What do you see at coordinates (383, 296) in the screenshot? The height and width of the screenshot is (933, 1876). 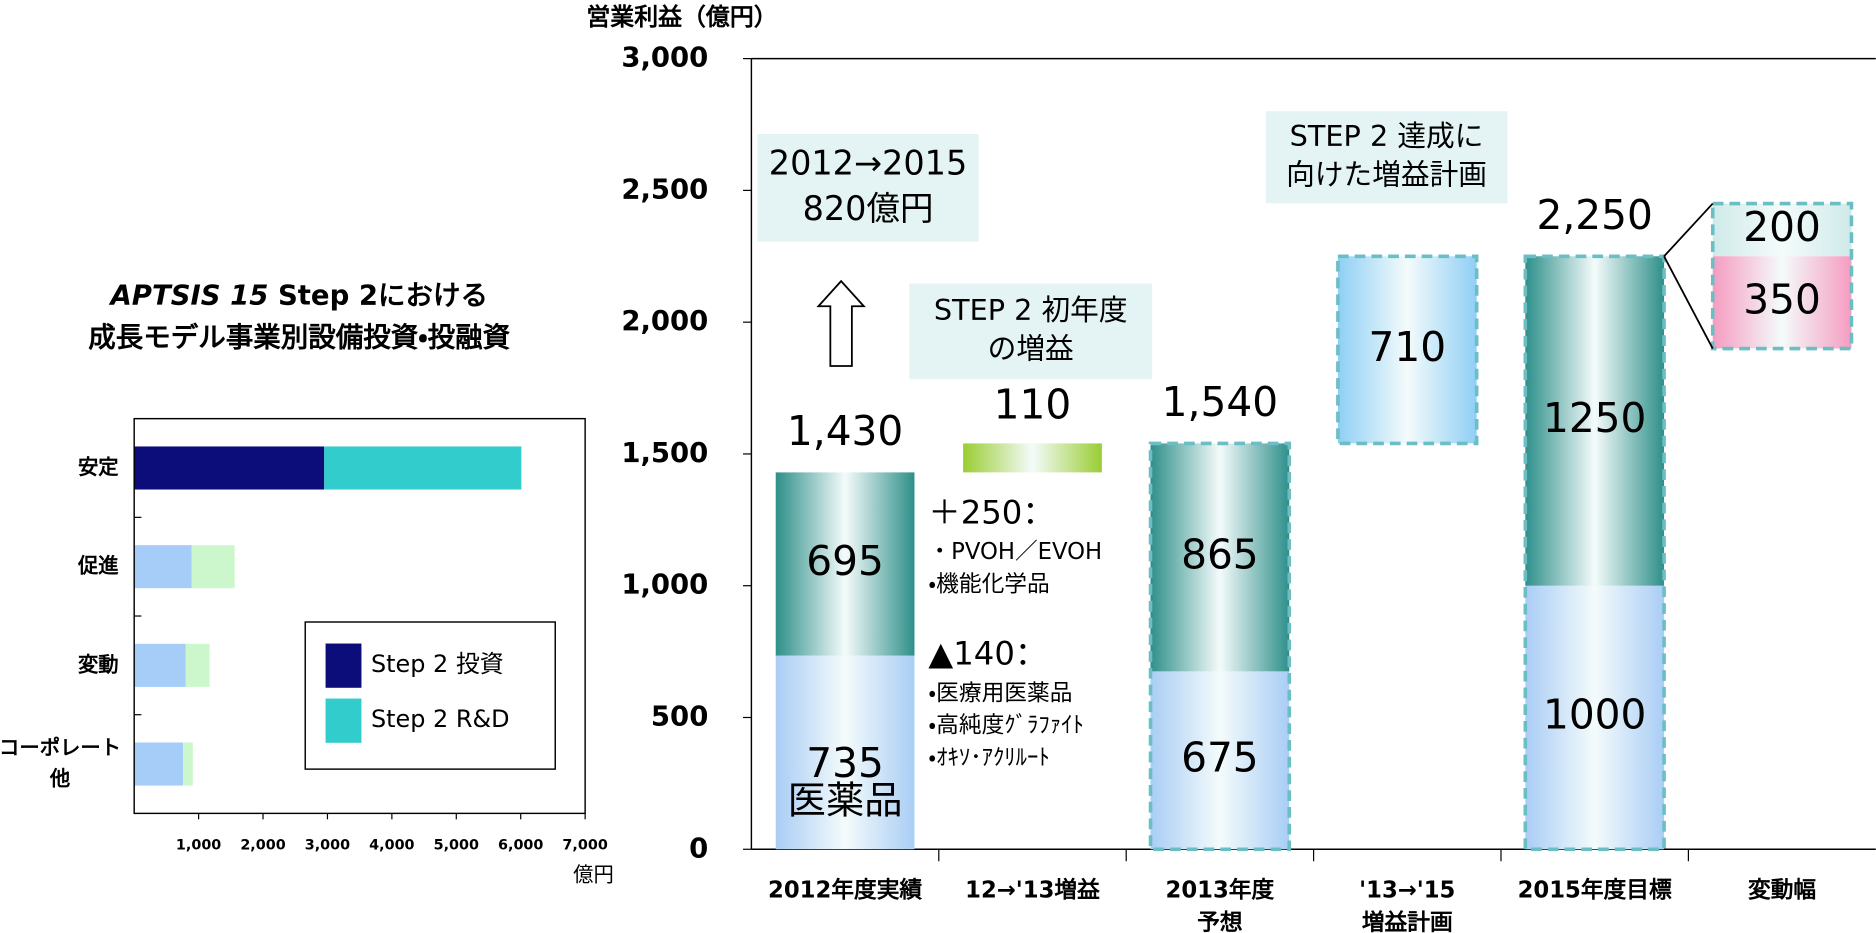 I see `title-part: Step 2における` at bounding box center [383, 296].